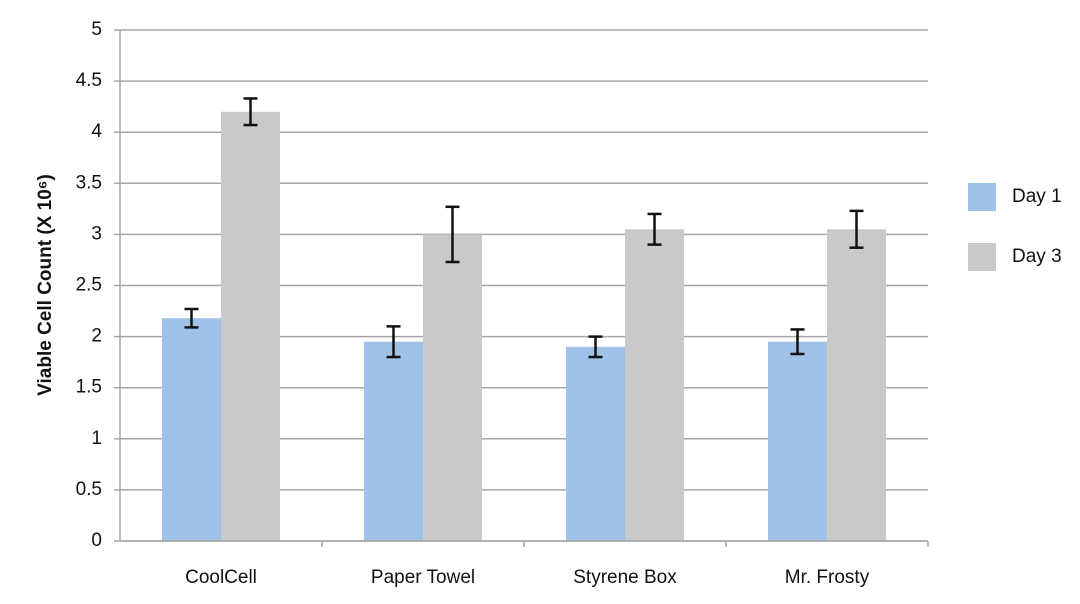  I want to click on y-tick-label: 5, so click(96, 29).